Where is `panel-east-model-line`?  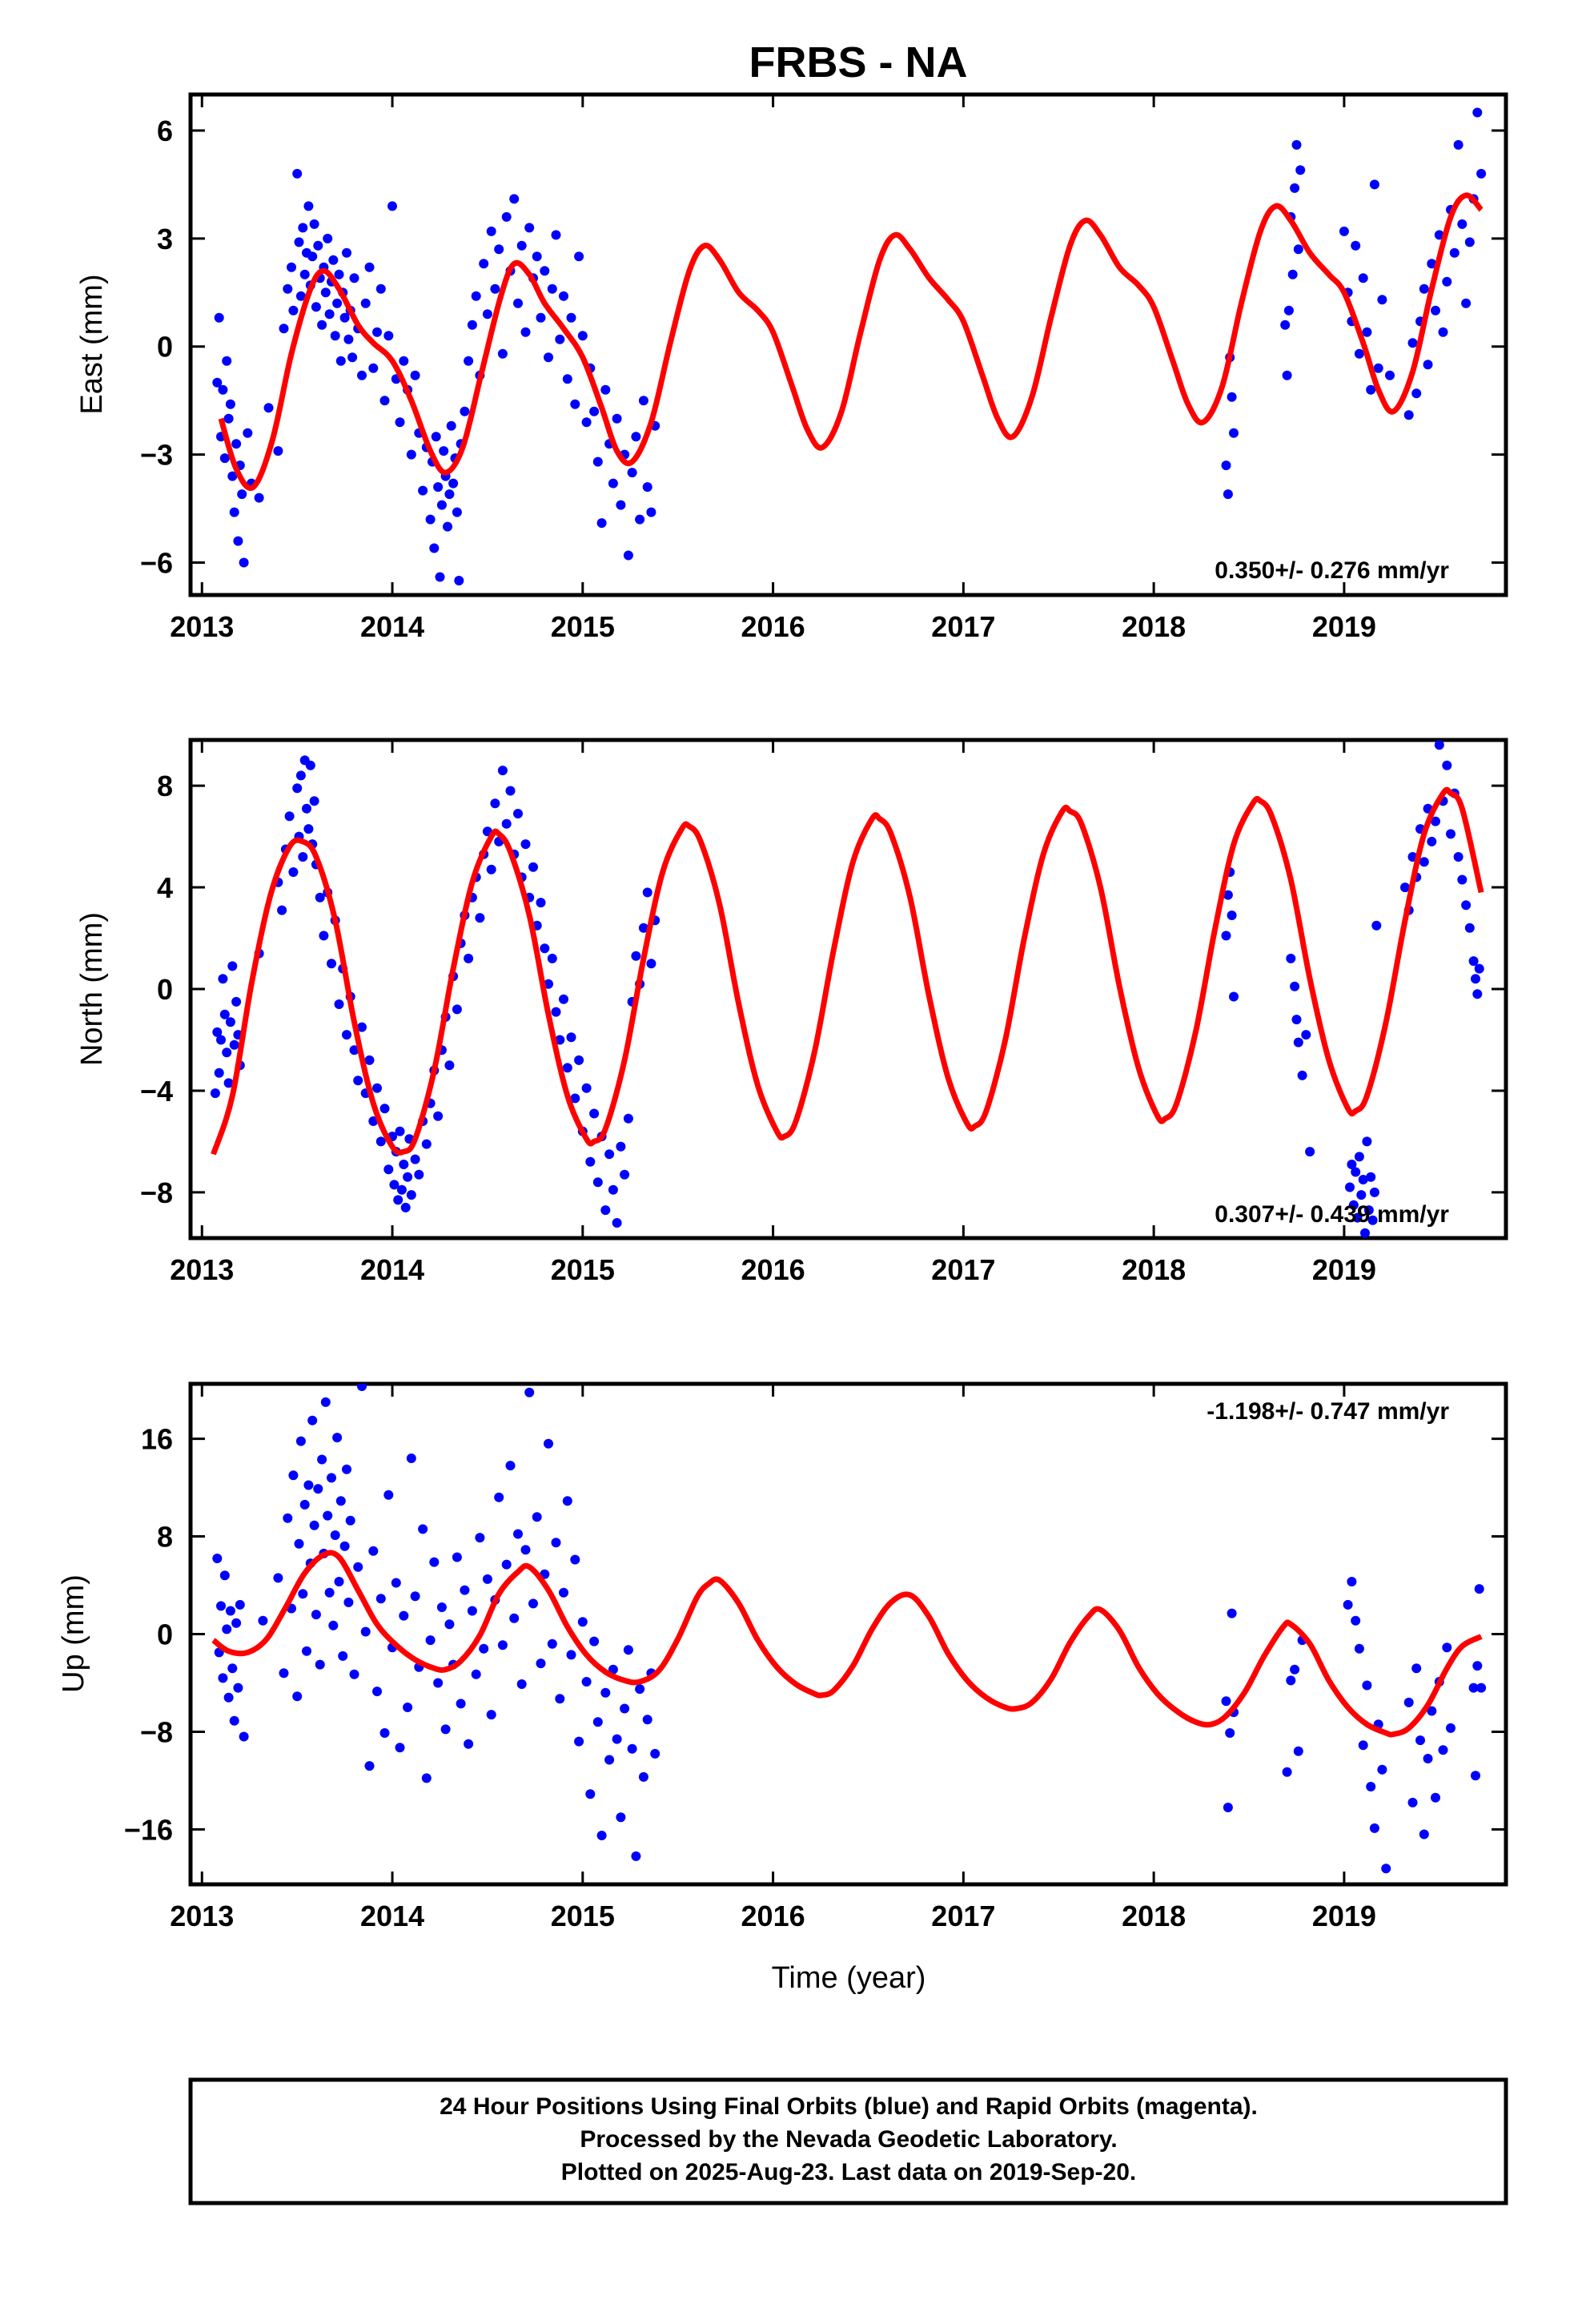
panel-east-model-line is located at coordinates (851, 341).